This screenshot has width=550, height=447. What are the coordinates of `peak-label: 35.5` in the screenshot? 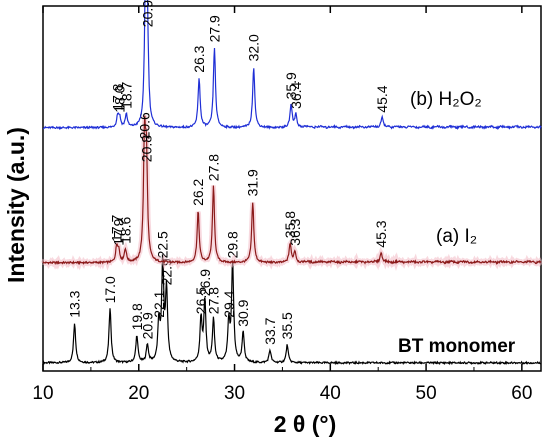 It's located at (287, 325).